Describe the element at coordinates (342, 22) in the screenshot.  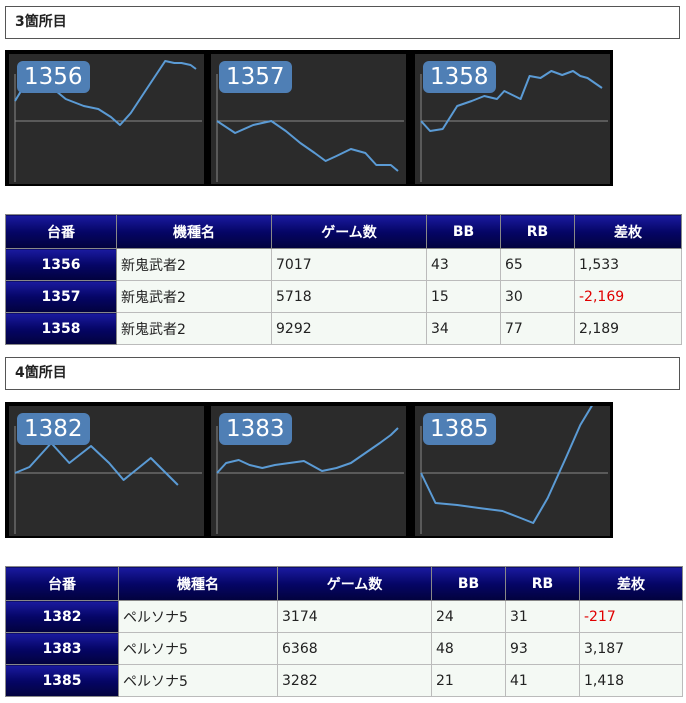
I see `section-title-3: 3箇所目` at that location.